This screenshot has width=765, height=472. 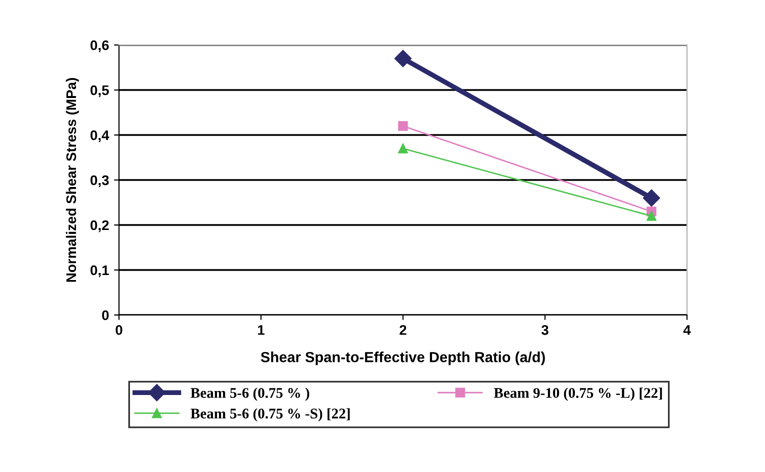 I want to click on x-tick-label: 4, so click(x=687, y=330).